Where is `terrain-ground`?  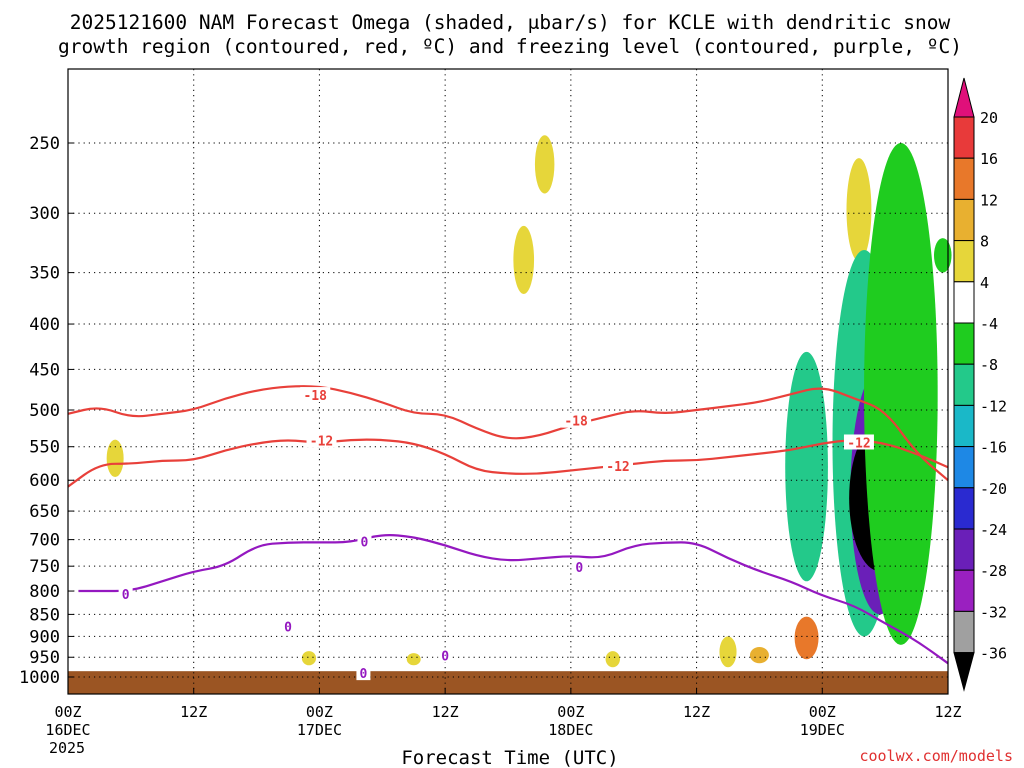 terrain-ground is located at coordinates (508, 682).